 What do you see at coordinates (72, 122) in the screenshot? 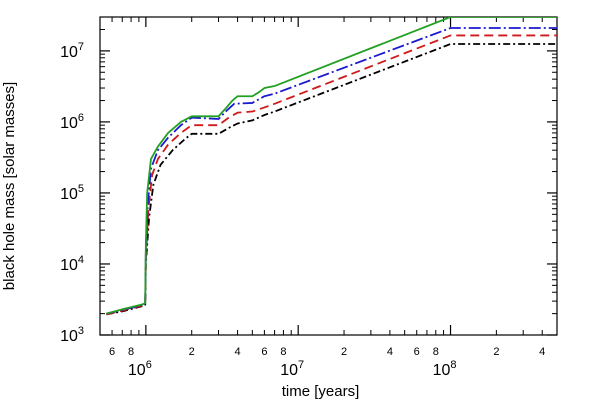
I see `y-major-tick-label: 10⁶` at bounding box center [72, 122].